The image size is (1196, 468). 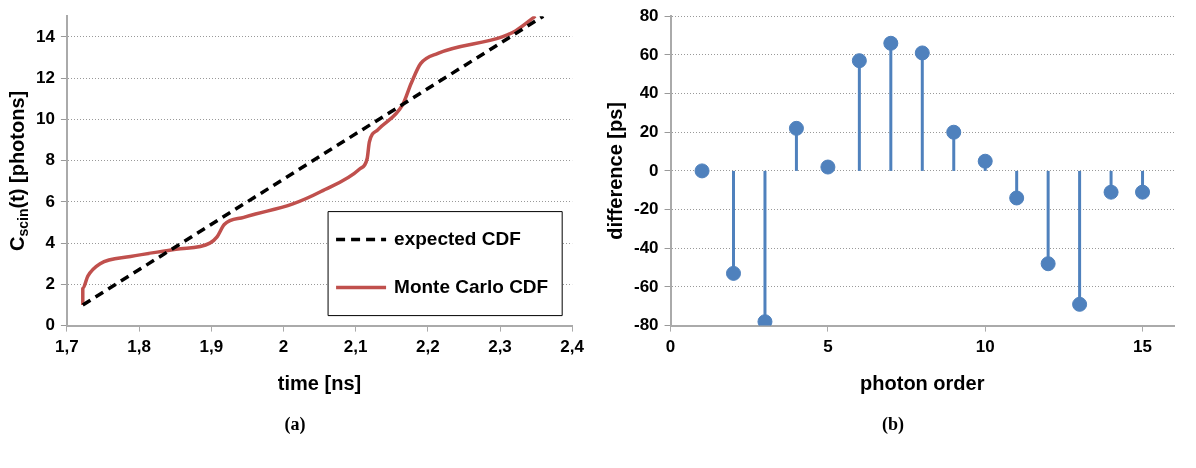 What do you see at coordinates (500, 347) in the screenshot?
I see `x-tick-label: 2,3` at bounding box center [500, 347].